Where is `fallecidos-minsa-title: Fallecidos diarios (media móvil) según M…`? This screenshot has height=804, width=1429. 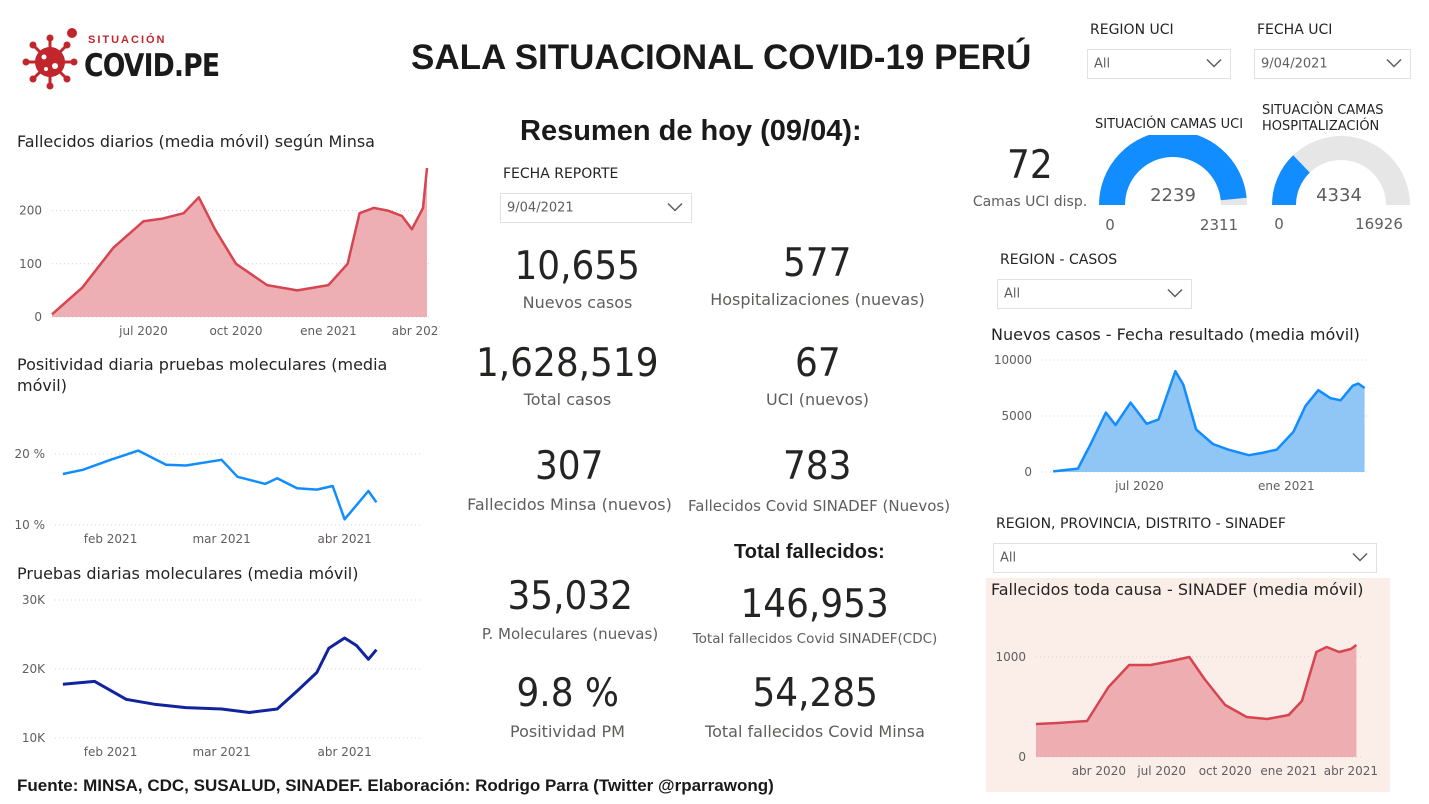
fallecidos-minsa-title: Fallecidos diarios (media móvil) según M… is located at coordinates (196, 141).